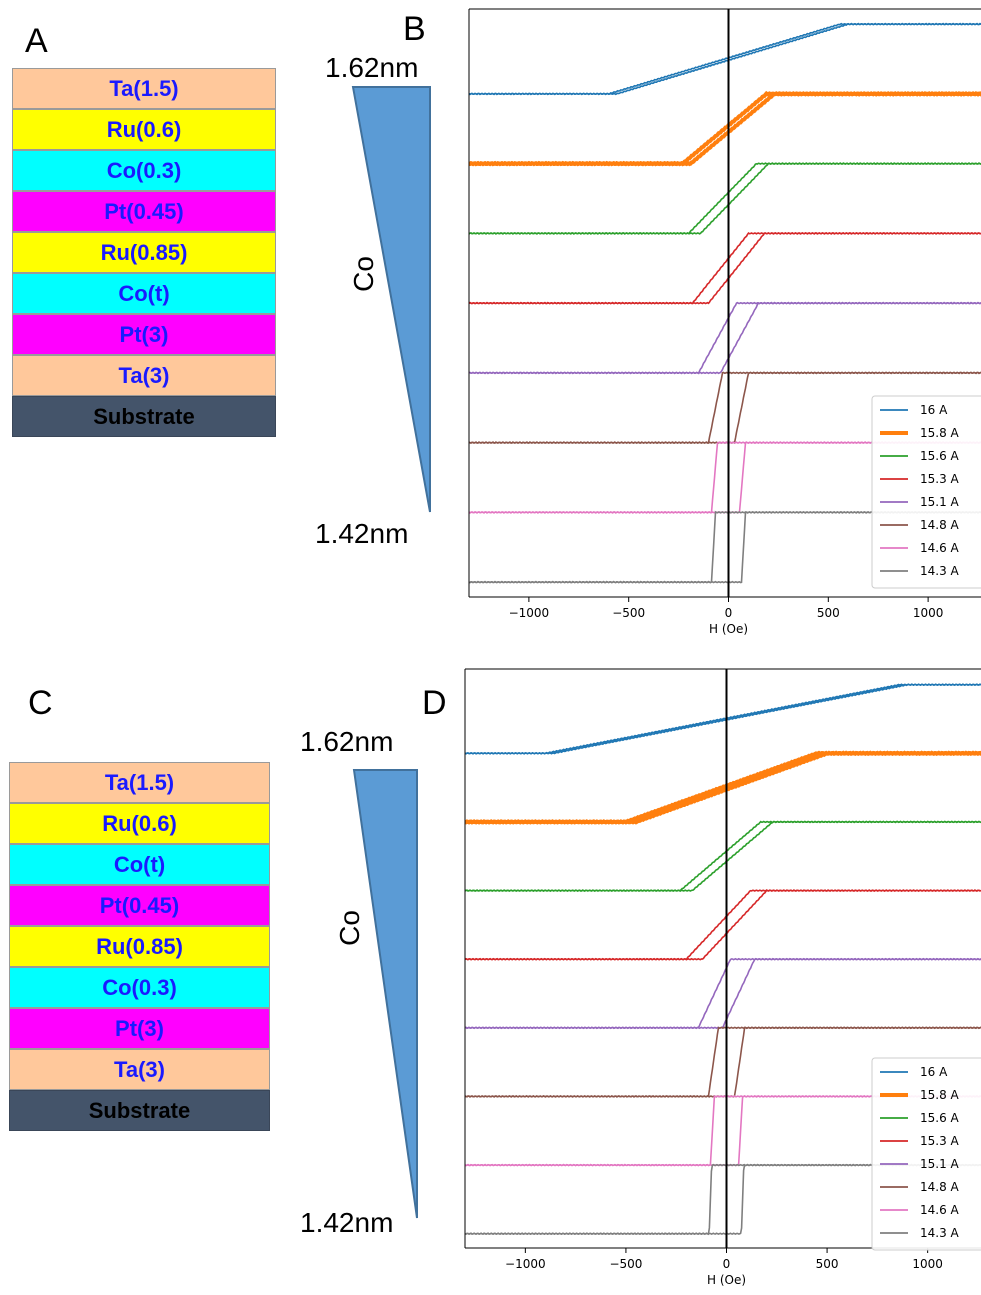 The height and width of the screenshot is (1295, 981). What do you see at coordinates (934, 1072) in the screenshot?
I see `legend-label-D-0: 16 A` at bounding box center [934, 1072].